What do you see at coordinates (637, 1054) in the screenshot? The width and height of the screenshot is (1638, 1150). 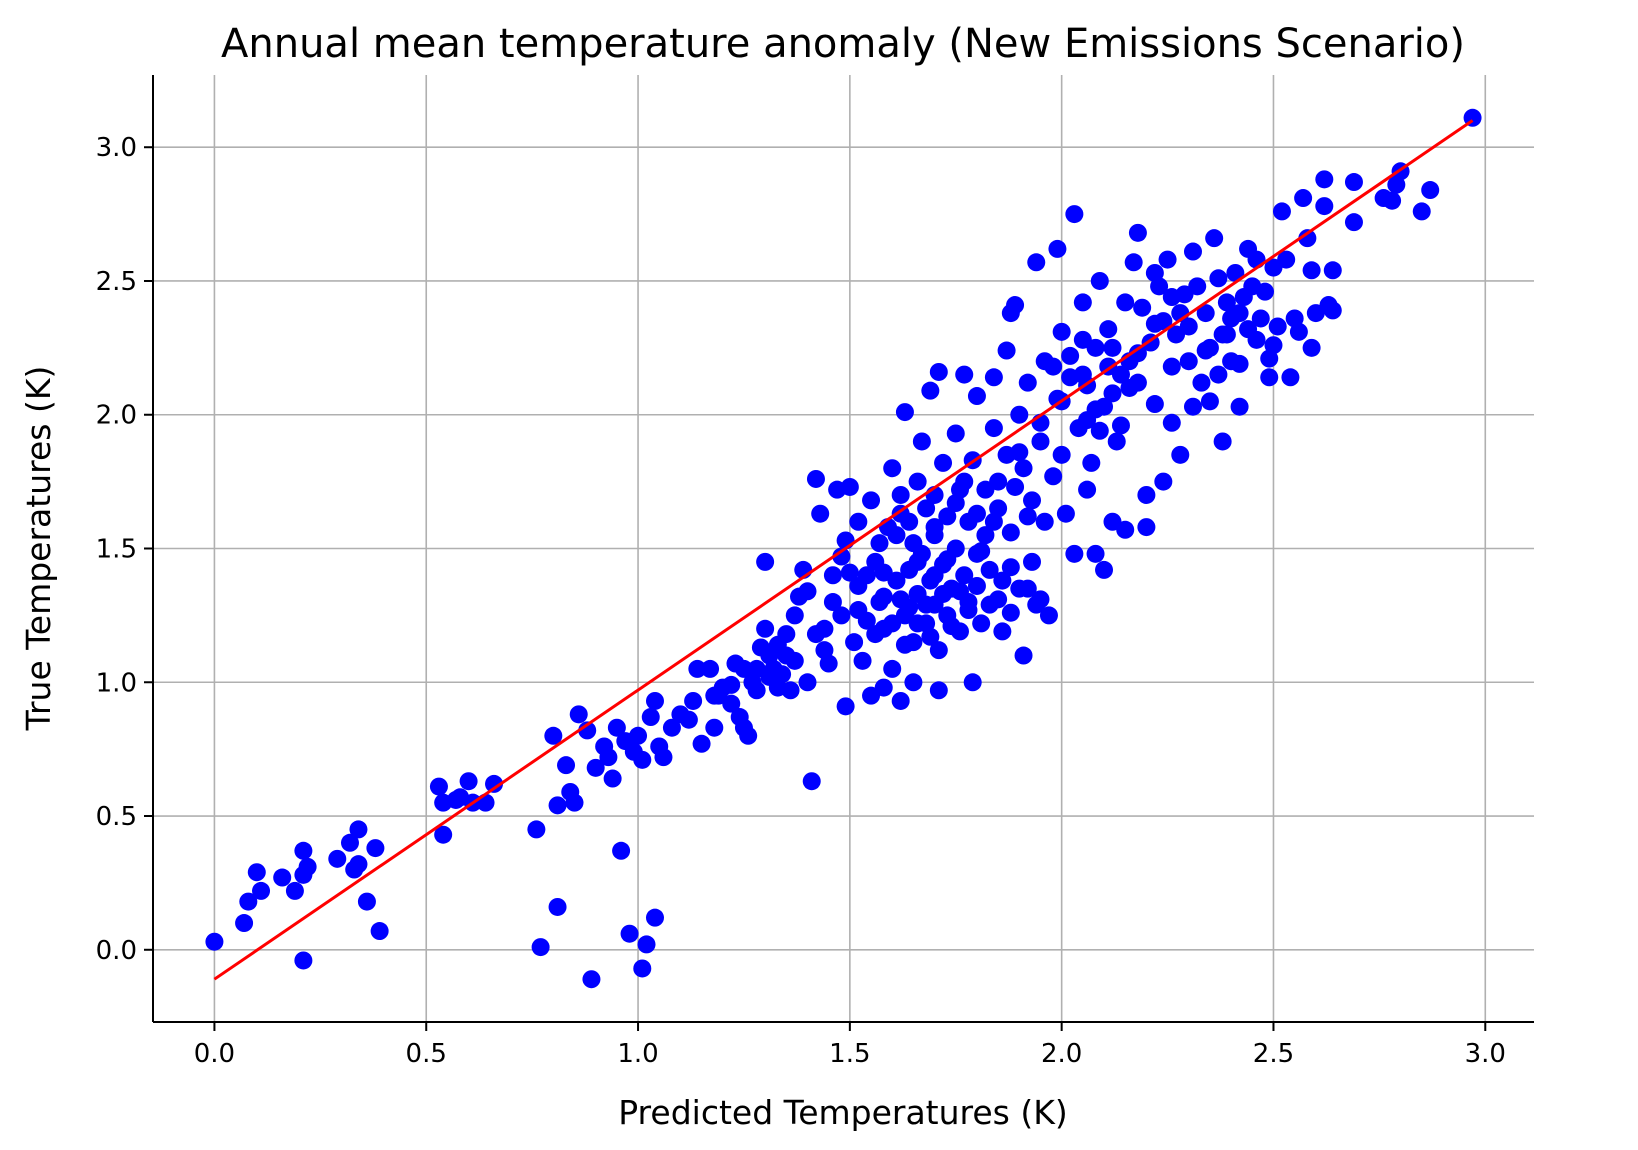 I see `x-tick-label: 1.0` at bounding box center [637, 1054].